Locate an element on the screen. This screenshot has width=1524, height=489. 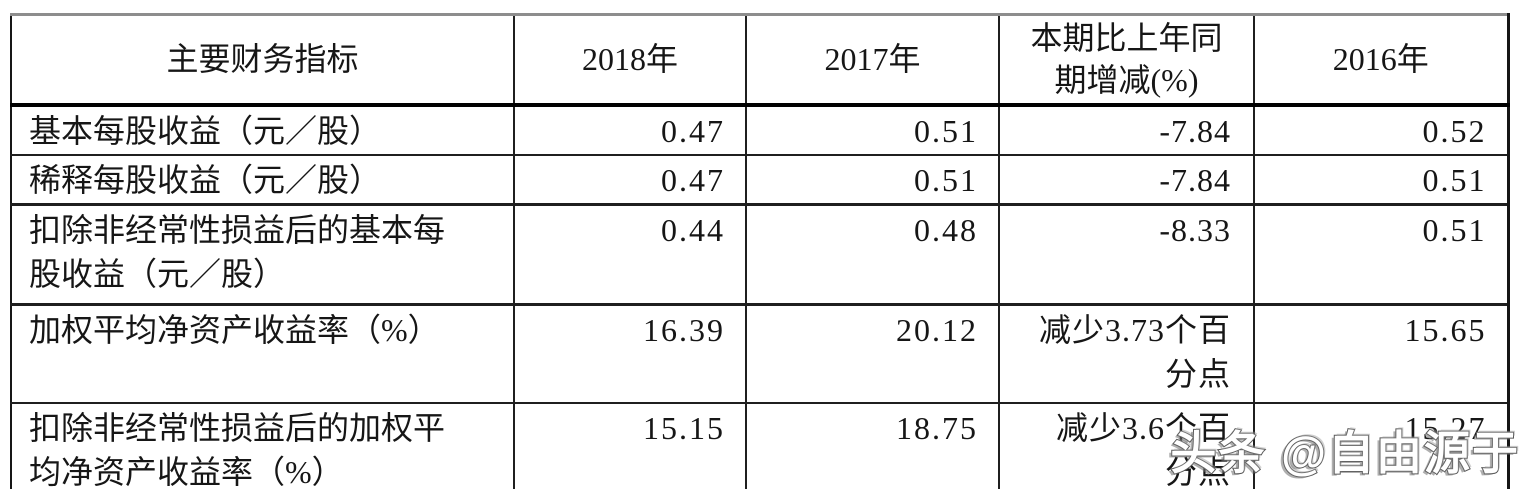
header-cell-2016: 2016年 is located at coordinates (1381, 60).